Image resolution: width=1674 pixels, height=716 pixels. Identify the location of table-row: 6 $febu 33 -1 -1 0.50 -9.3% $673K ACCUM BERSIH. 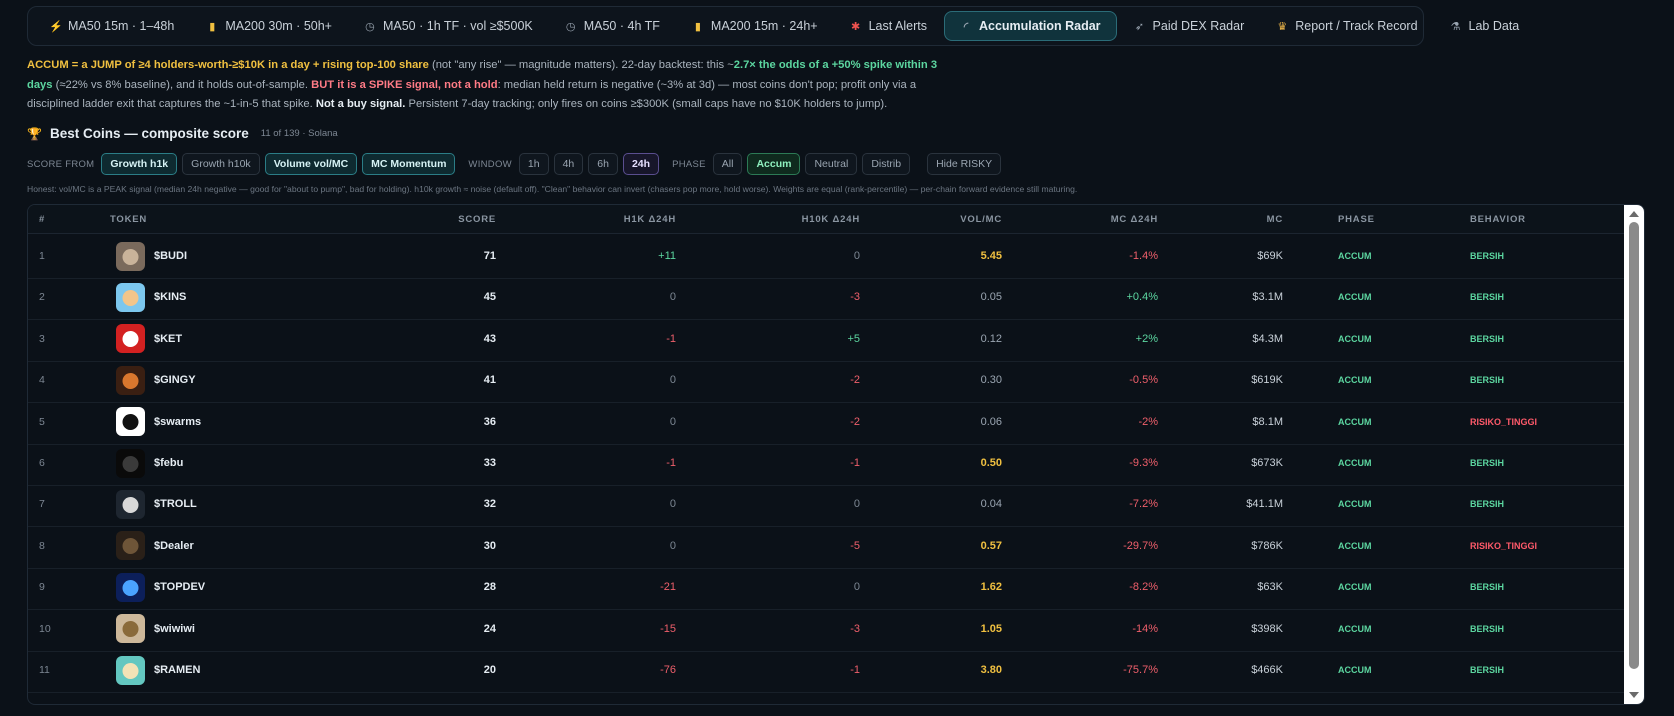
(826, 463).